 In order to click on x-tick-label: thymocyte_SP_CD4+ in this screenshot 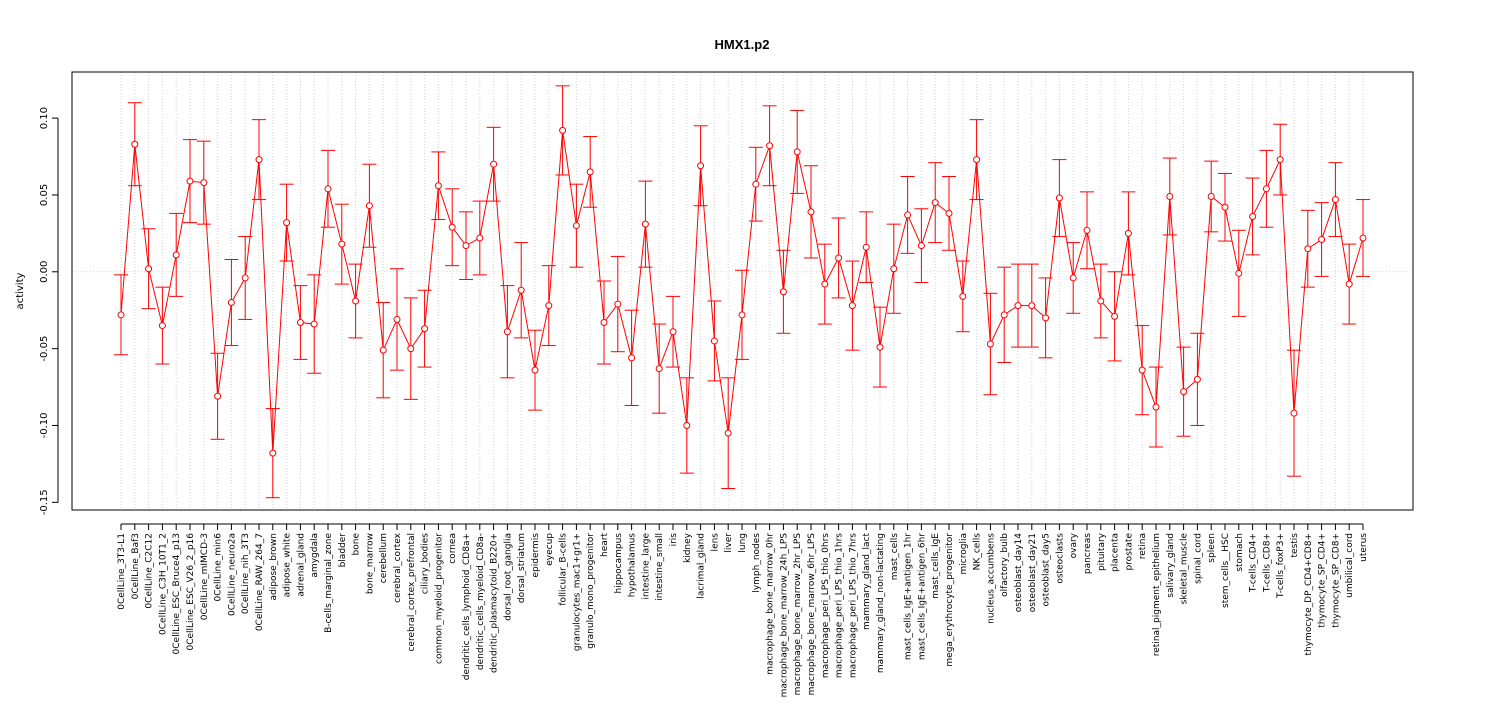, I will do `click(1323, 580)`.